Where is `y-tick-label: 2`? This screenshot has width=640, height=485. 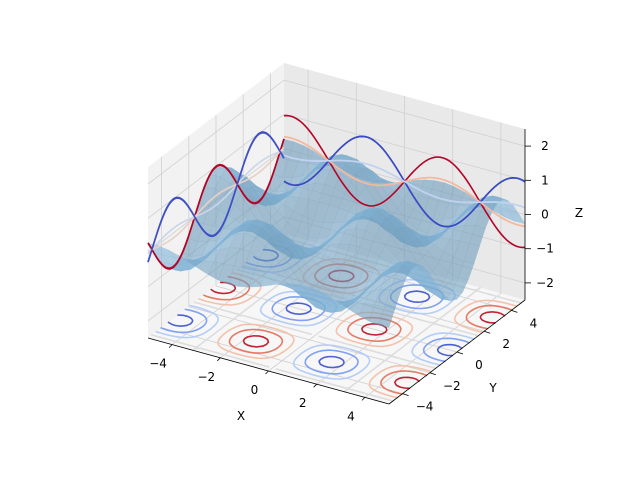
y-tick-label: 2 is located at coordinates (506, 344).